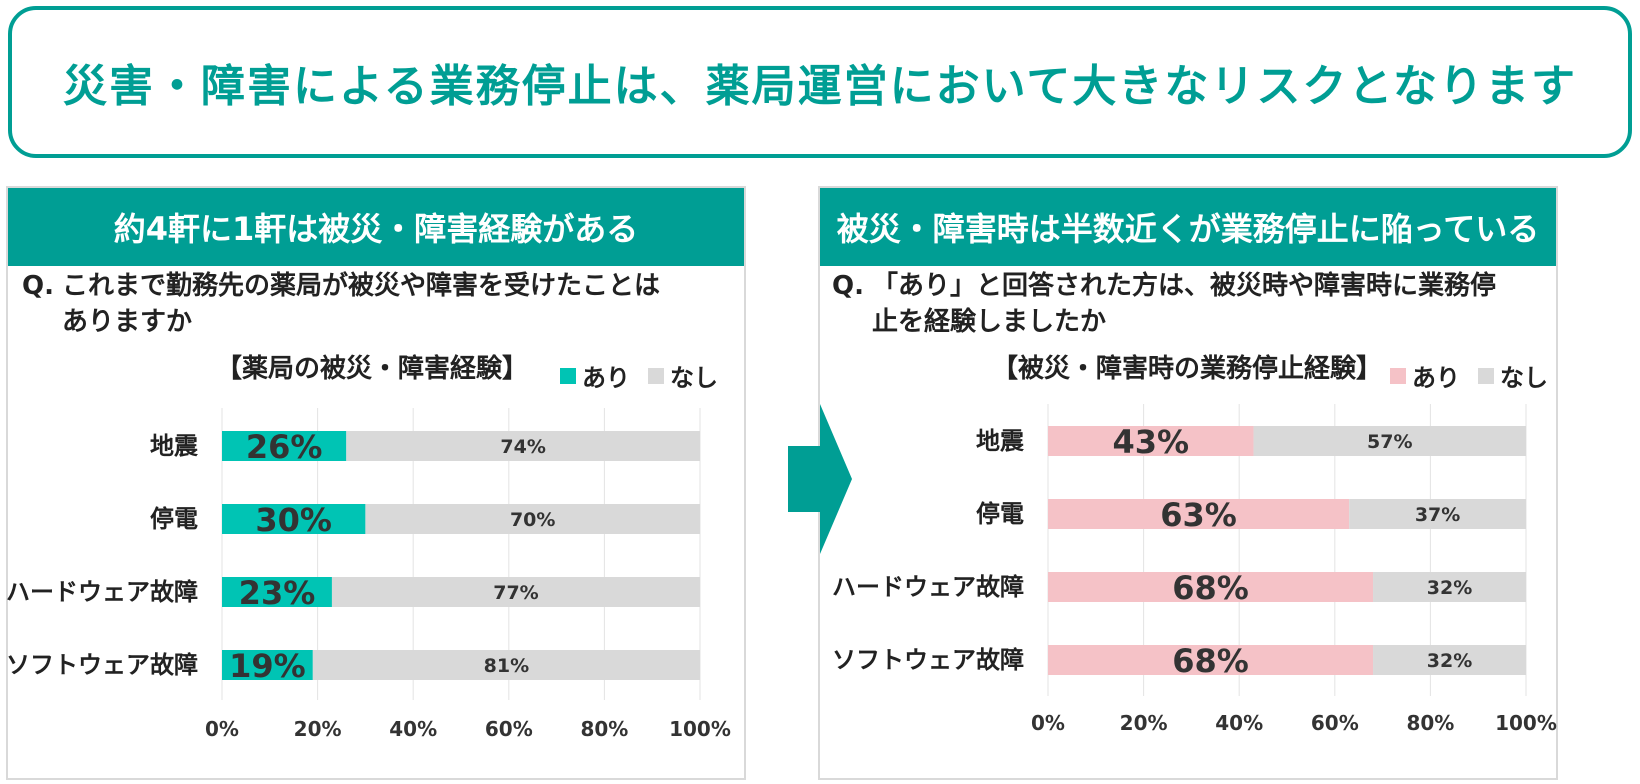 The image size is (1640, 784). What do you see at coordinates (174, 519) in the screenshot?
I see `left-category-label: 停電` at bounding box center [174, 519].